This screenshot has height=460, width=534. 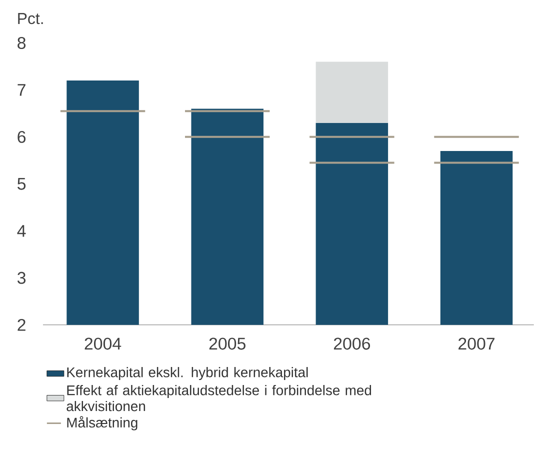 What do you see at coordinates (21, 278) in the screenshot?
I see `y-tick-label: 3` at bounding box center [21, 278].